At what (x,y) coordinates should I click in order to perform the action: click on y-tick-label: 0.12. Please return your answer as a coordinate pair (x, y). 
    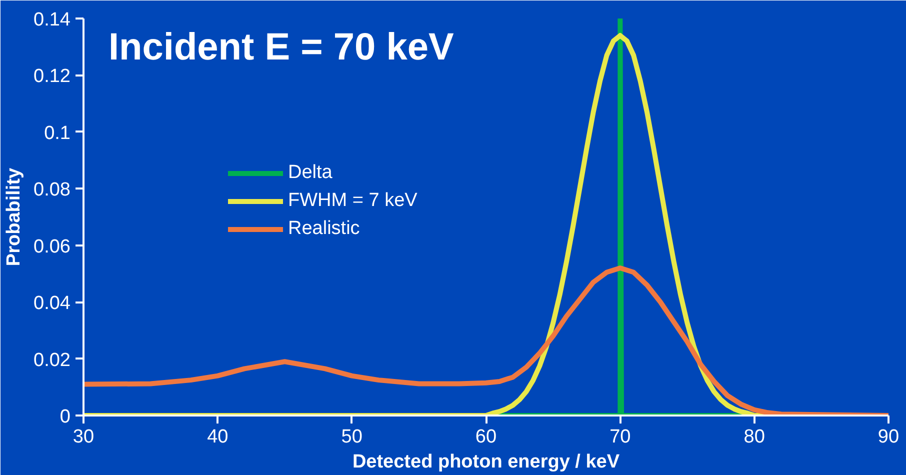
    Looking at the image, I should click on (52, 77).